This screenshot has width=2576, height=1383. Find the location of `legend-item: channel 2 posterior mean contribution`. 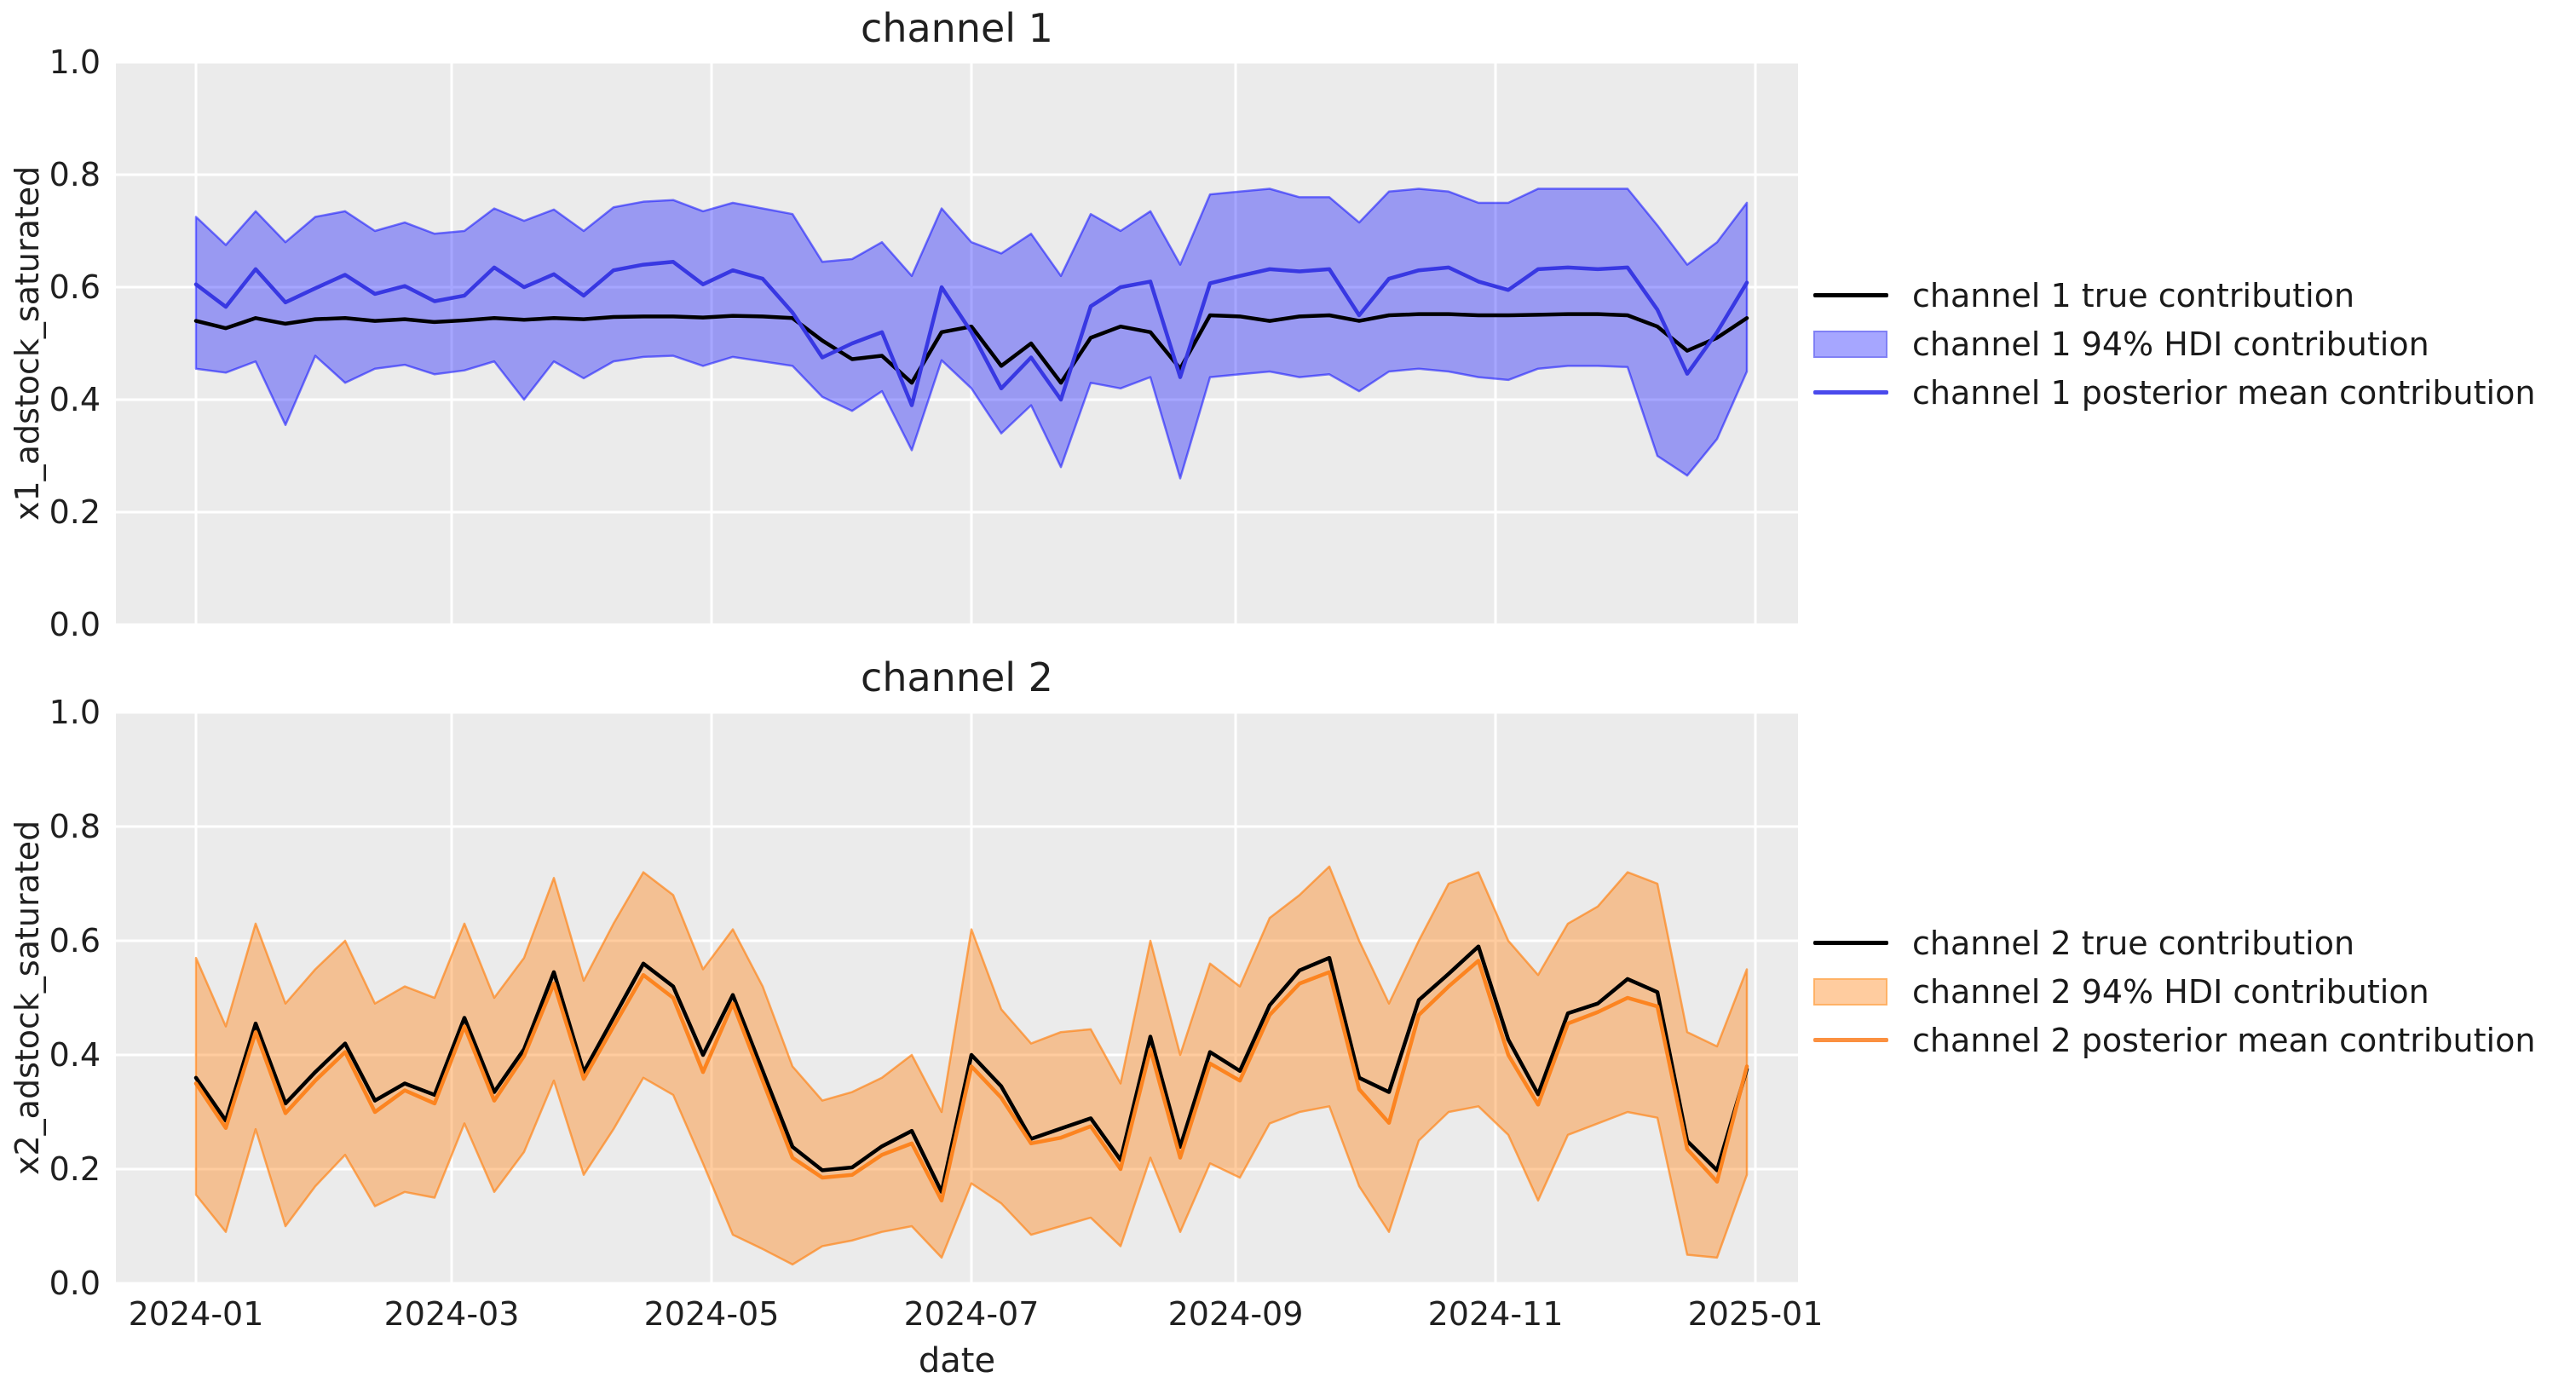

legend-item: channel 2 posterior mean contribution is located at coordinates (2174, 1040).